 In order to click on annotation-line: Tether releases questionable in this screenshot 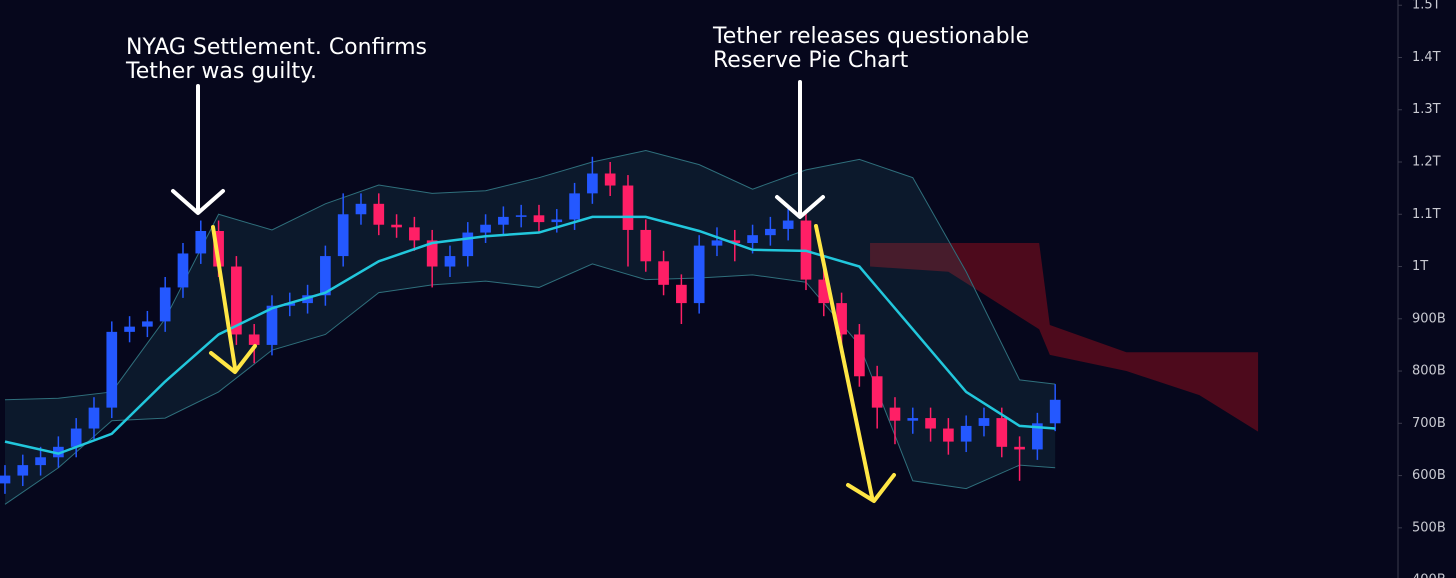, I will do `click(870, 36)`.